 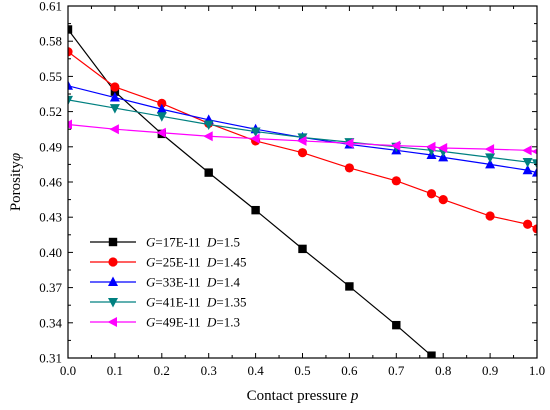 What do you see at coordinates (50, 358) in the screenshot?
I see `y-tick-label: 0.31` at bounding box center [50, 358].